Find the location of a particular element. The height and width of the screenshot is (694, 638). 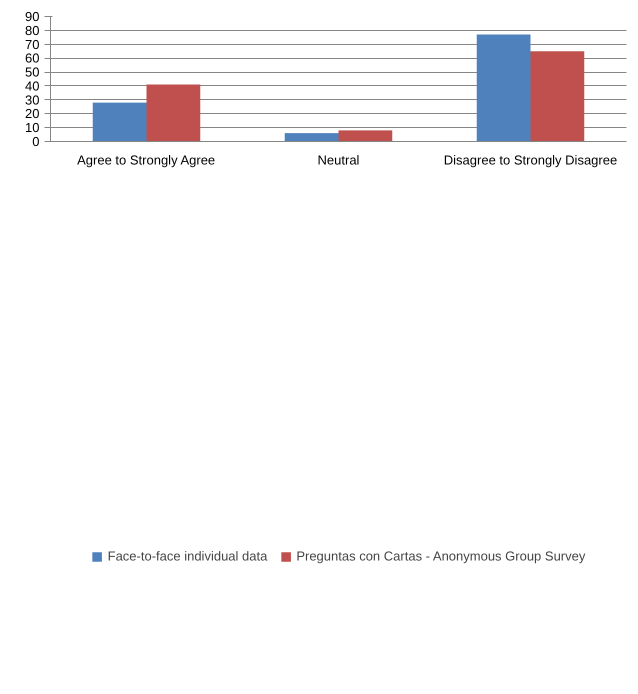

y-tick-label: 20 is located at coordinates (32, 114).